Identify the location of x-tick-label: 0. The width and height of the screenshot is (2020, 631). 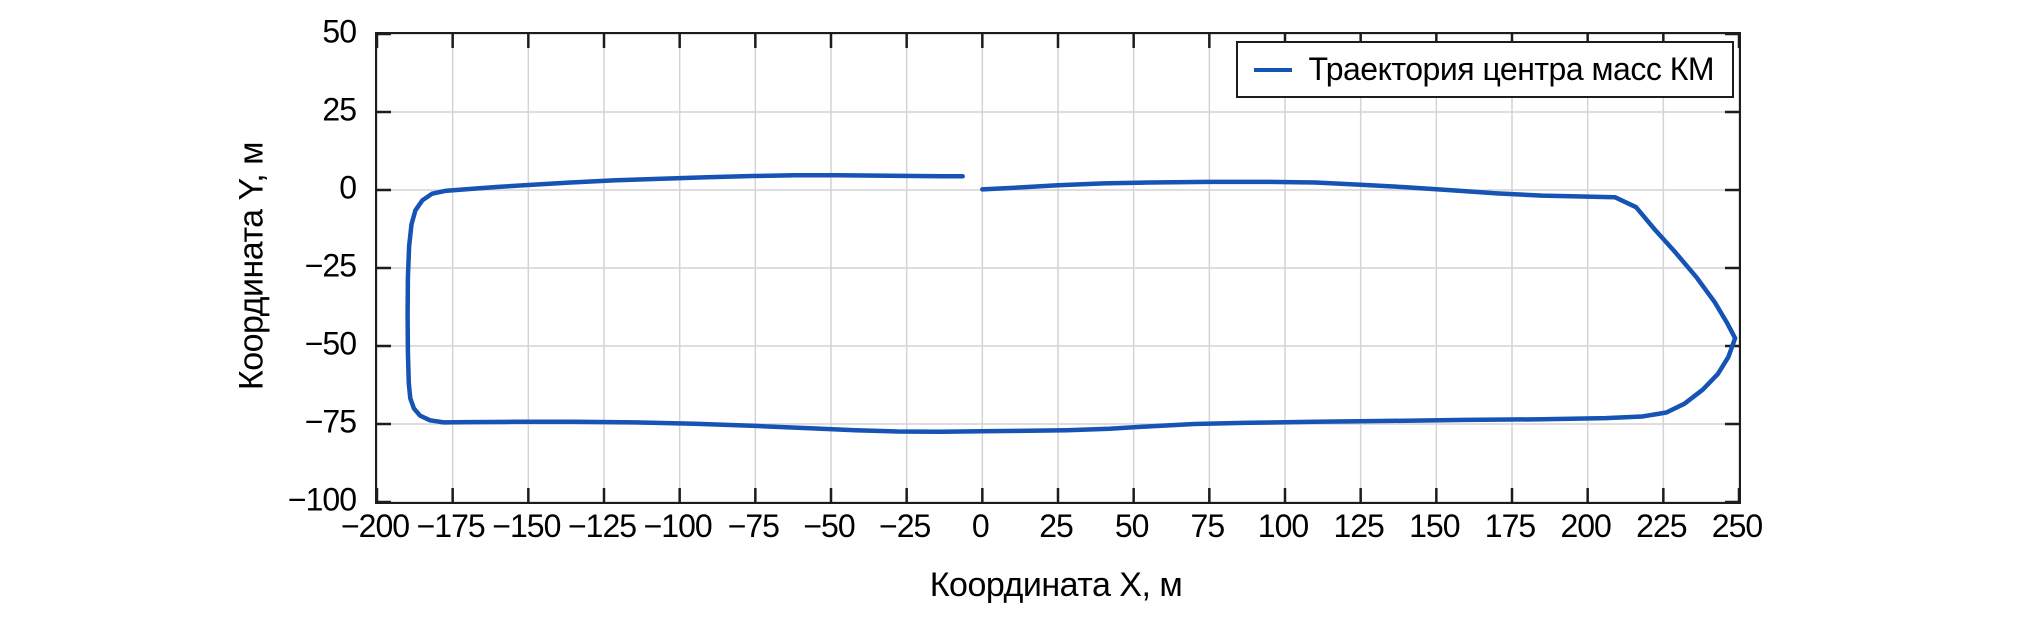
(980, 526).